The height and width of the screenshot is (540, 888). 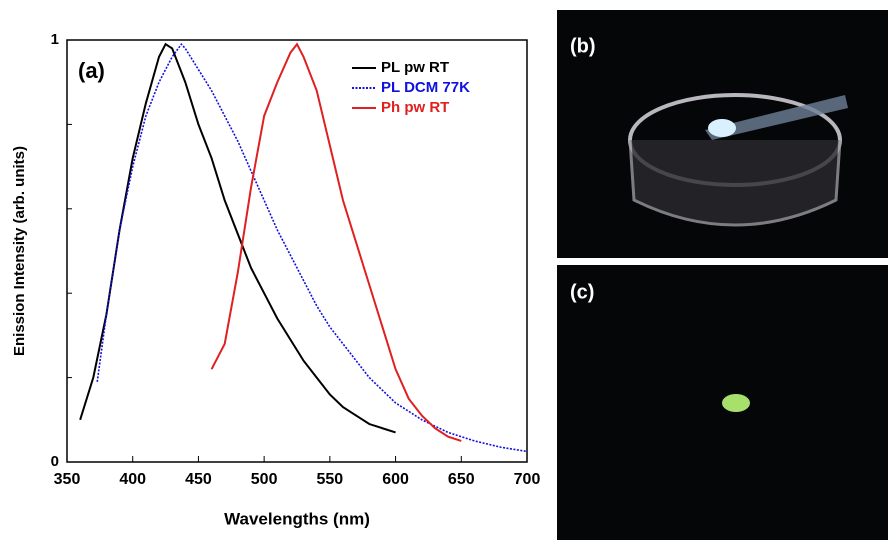 What do you see at coordinates (415, 67) in the screenshot?
I see `legend-label: PL pw RT` at bounding box center [415, 67].